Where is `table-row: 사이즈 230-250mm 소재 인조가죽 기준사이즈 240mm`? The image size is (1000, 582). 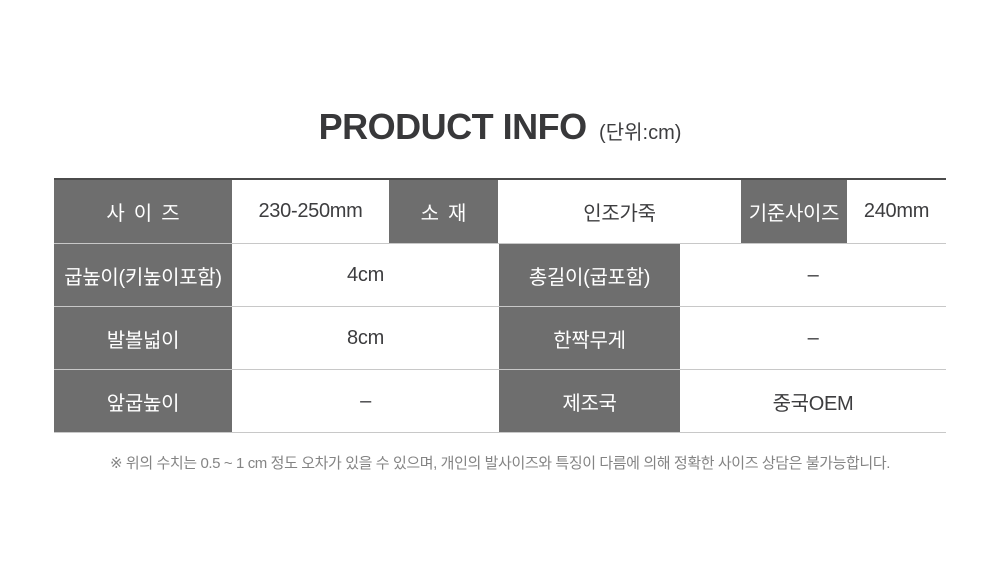
table-row: 사이즈 230-250mm 소재 인조가죽 기준사이즈 240mm is located at coordinates (500, 212).